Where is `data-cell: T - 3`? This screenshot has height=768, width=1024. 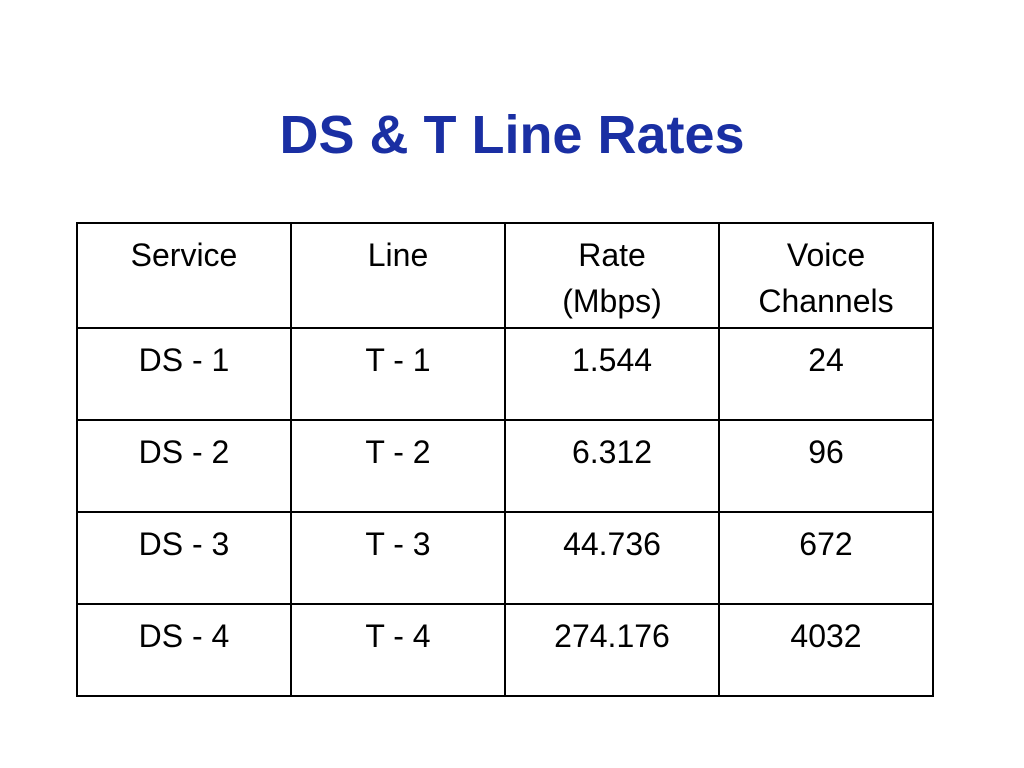
data-cell: T - 3 is located at coordinates (398, 558).